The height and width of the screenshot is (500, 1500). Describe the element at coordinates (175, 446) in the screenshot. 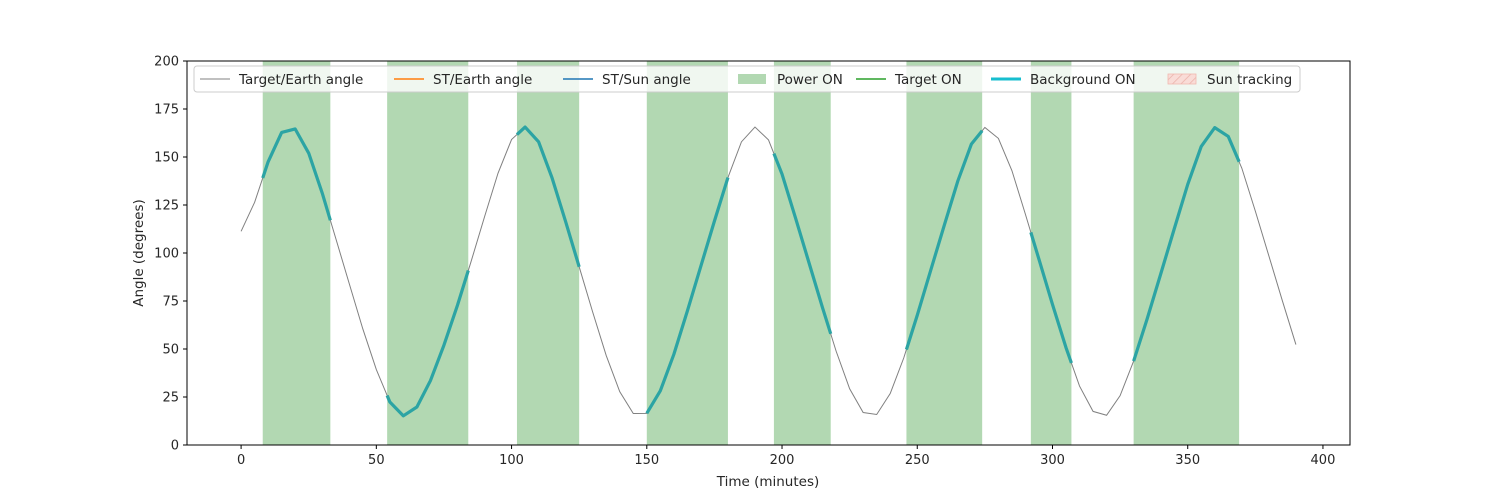

I see `y-tick-label: 0` at that location.